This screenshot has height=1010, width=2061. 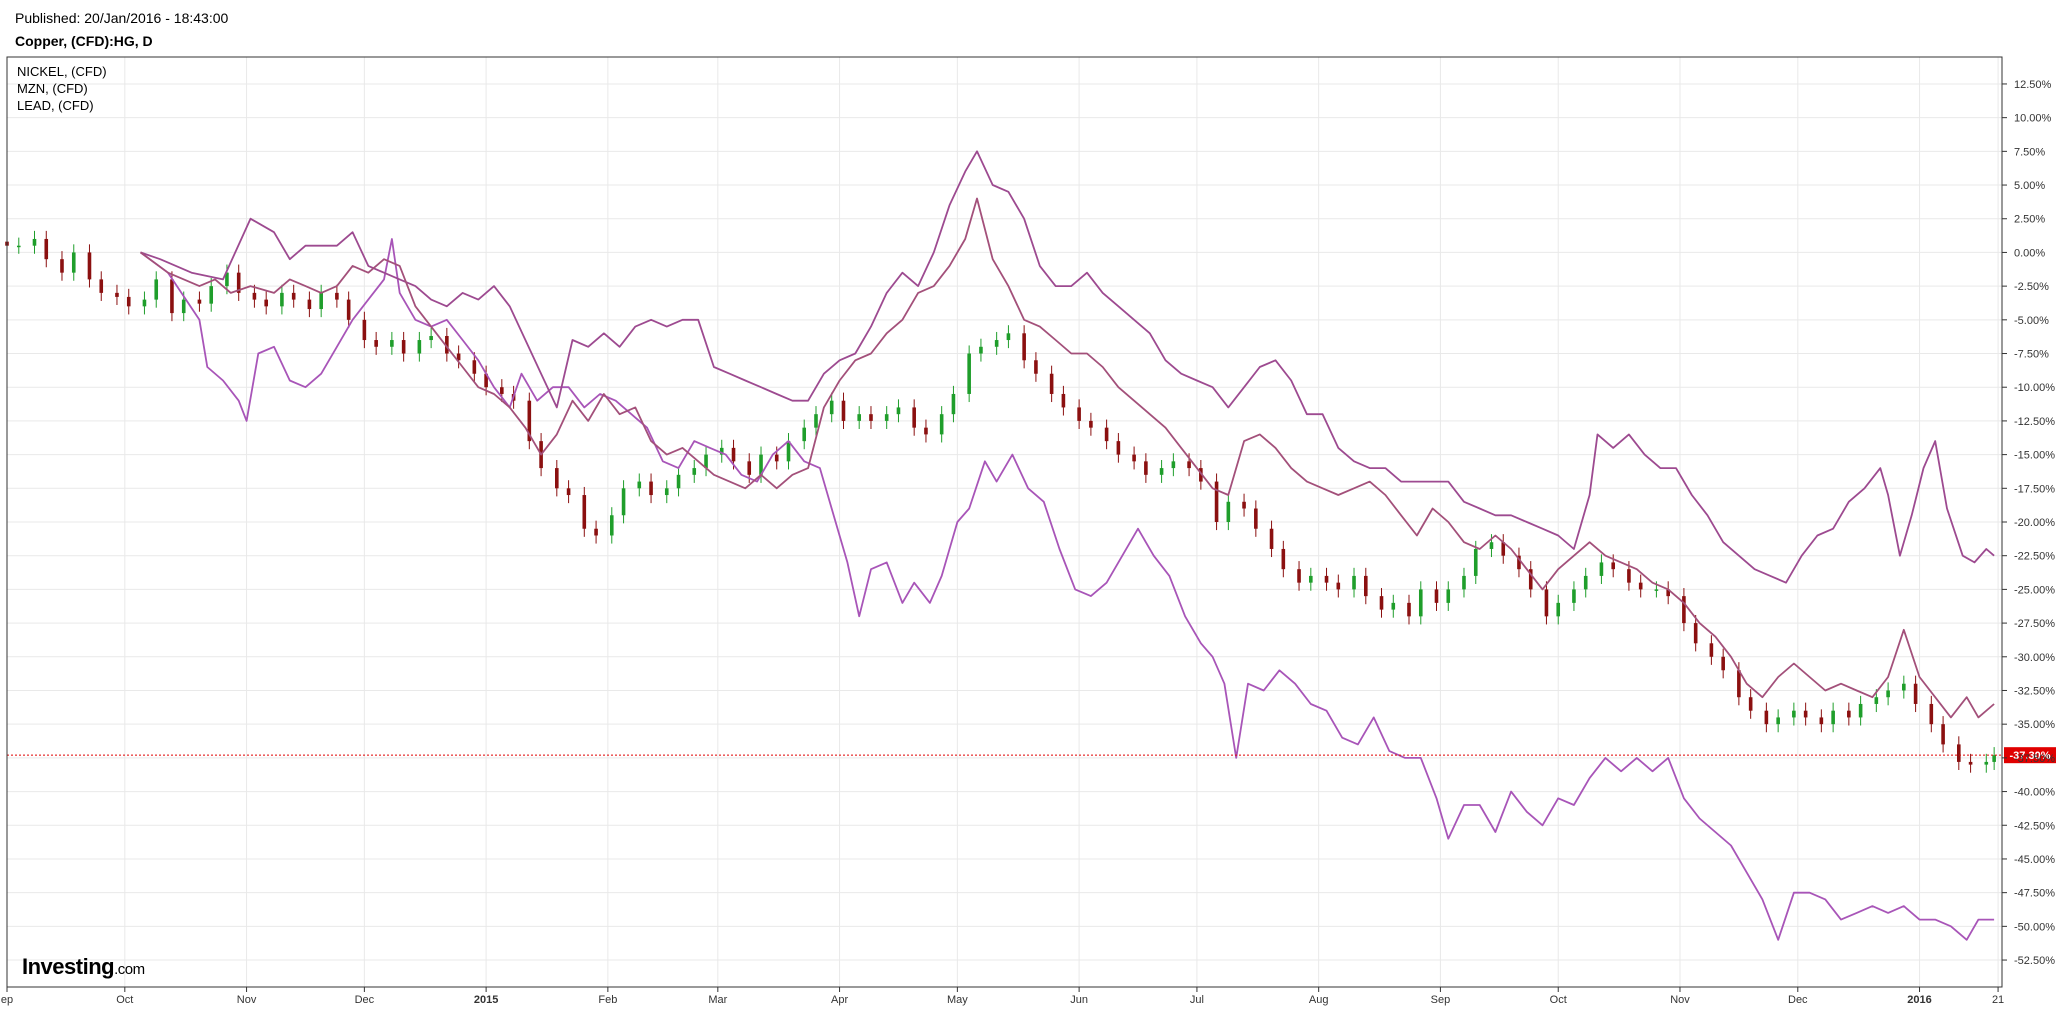 What do you see at coordinates (365, 1000) in the screenshot?
I see `x-tick-label: Dec` at bounding box center [365, 1000].